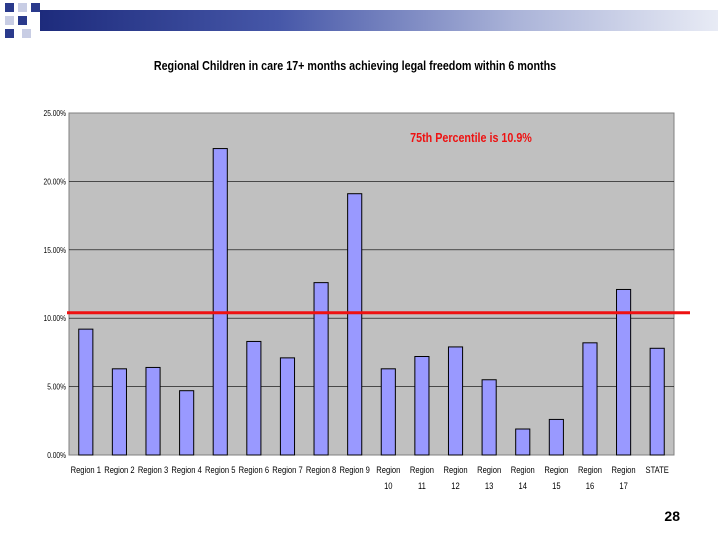  What do you see at coordinates (55, 250) in the screenshot?
I see `y-tick-label: 15.00%` at bounding box center [55, 250].